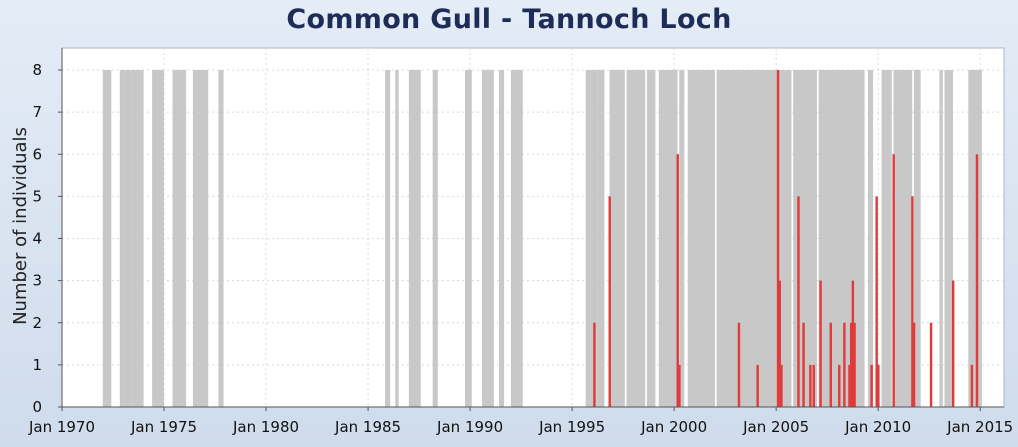 The width and height of the screenshot is (1018, 447). Describe the element at coordinates (265, 427) in the screenshot. I see `x-tick-label: Jan 1980` at that location.